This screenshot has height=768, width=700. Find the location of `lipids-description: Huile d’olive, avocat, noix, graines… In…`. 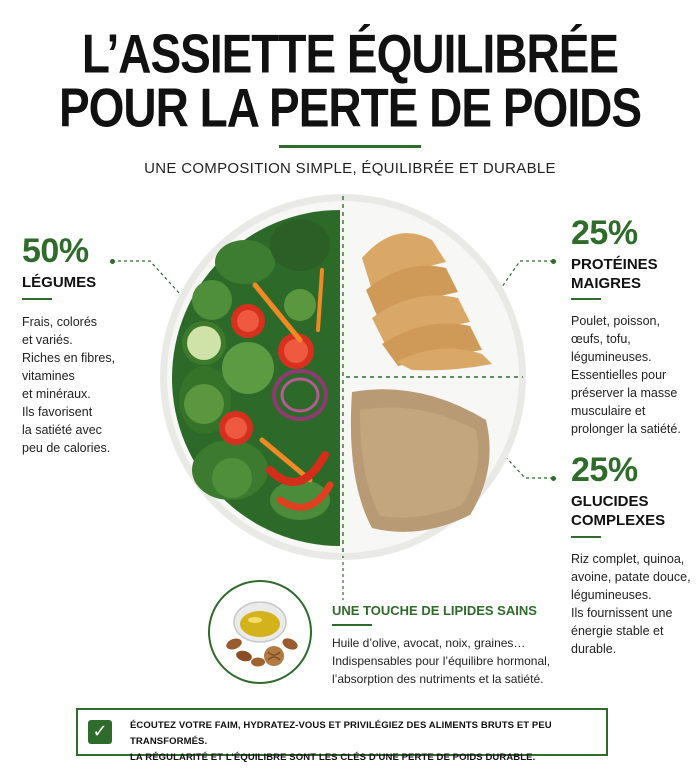

lipids-description: Huile d’olive, avocat, noix, graines… In… is located at coordinates (441, 661).